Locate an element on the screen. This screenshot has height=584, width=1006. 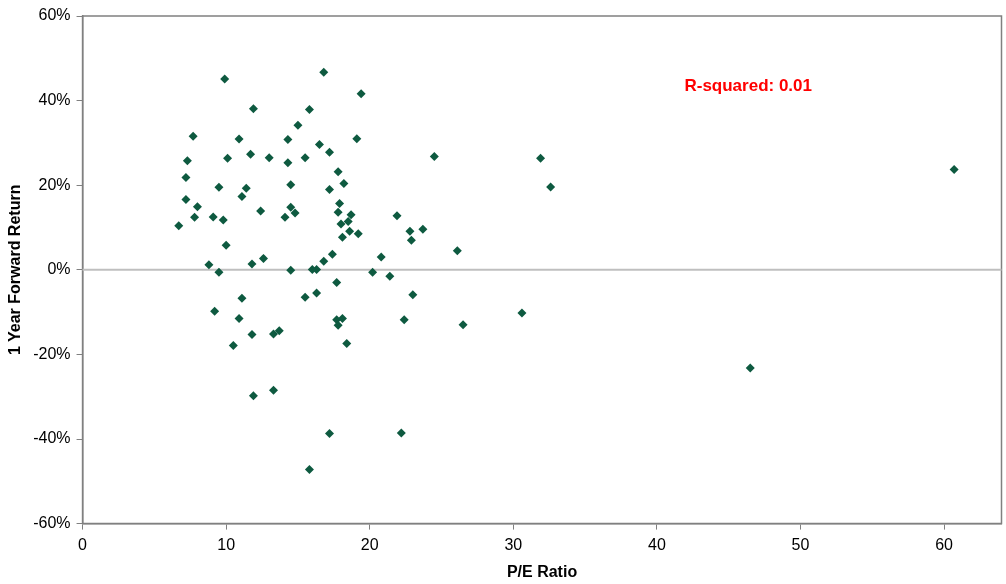
y-tick-label: 40% is located at coordinates (54, 100).